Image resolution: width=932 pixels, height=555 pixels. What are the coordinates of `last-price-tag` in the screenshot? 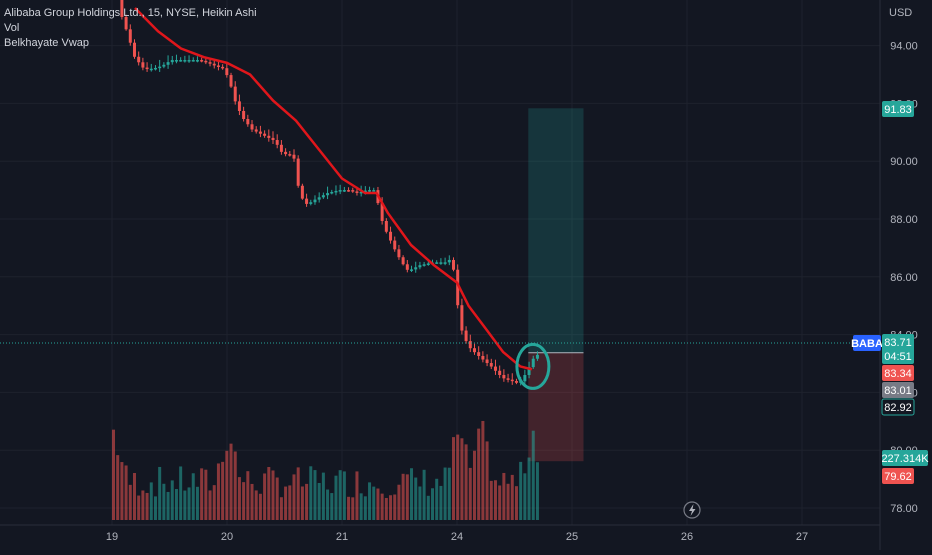 It's located at (898, 349).